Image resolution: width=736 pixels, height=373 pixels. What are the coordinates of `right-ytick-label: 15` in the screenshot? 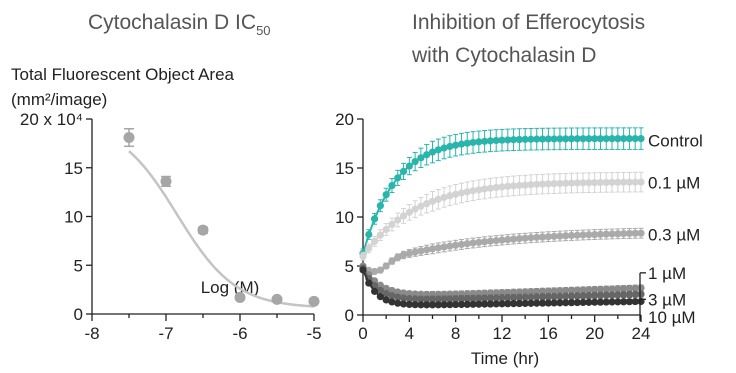 It's located at (344, 168).